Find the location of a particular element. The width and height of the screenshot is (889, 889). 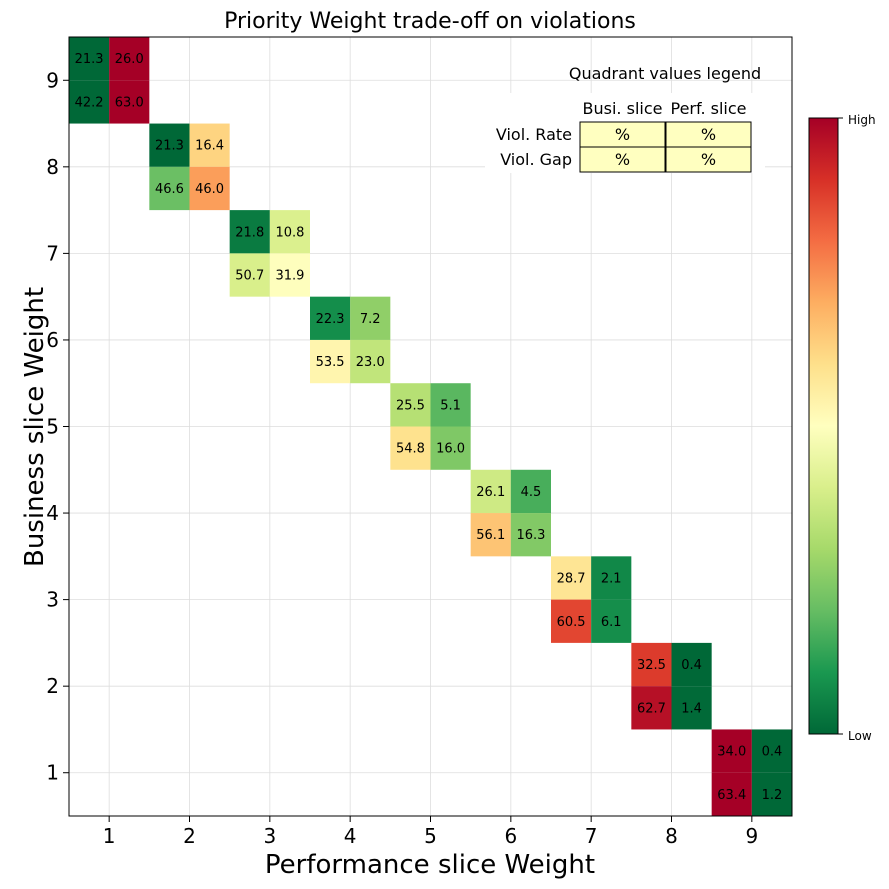

x-tick-label: 3 is located at coordinates (269, 836).